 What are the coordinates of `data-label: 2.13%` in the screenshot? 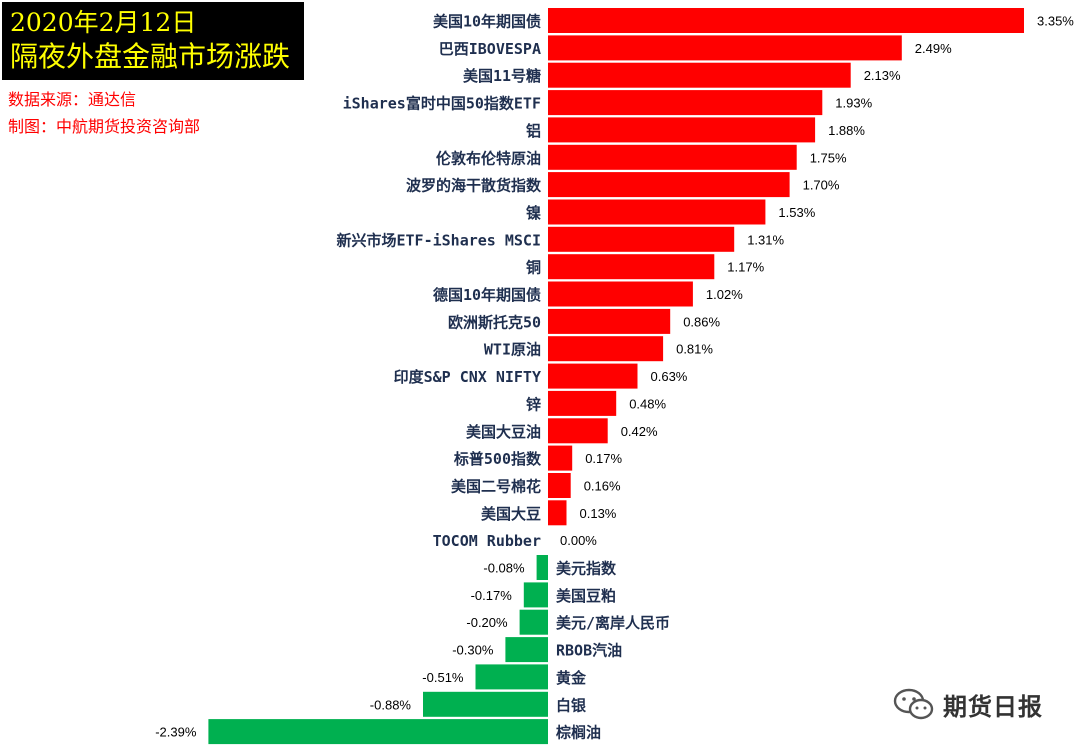 It's located at (882, 75).